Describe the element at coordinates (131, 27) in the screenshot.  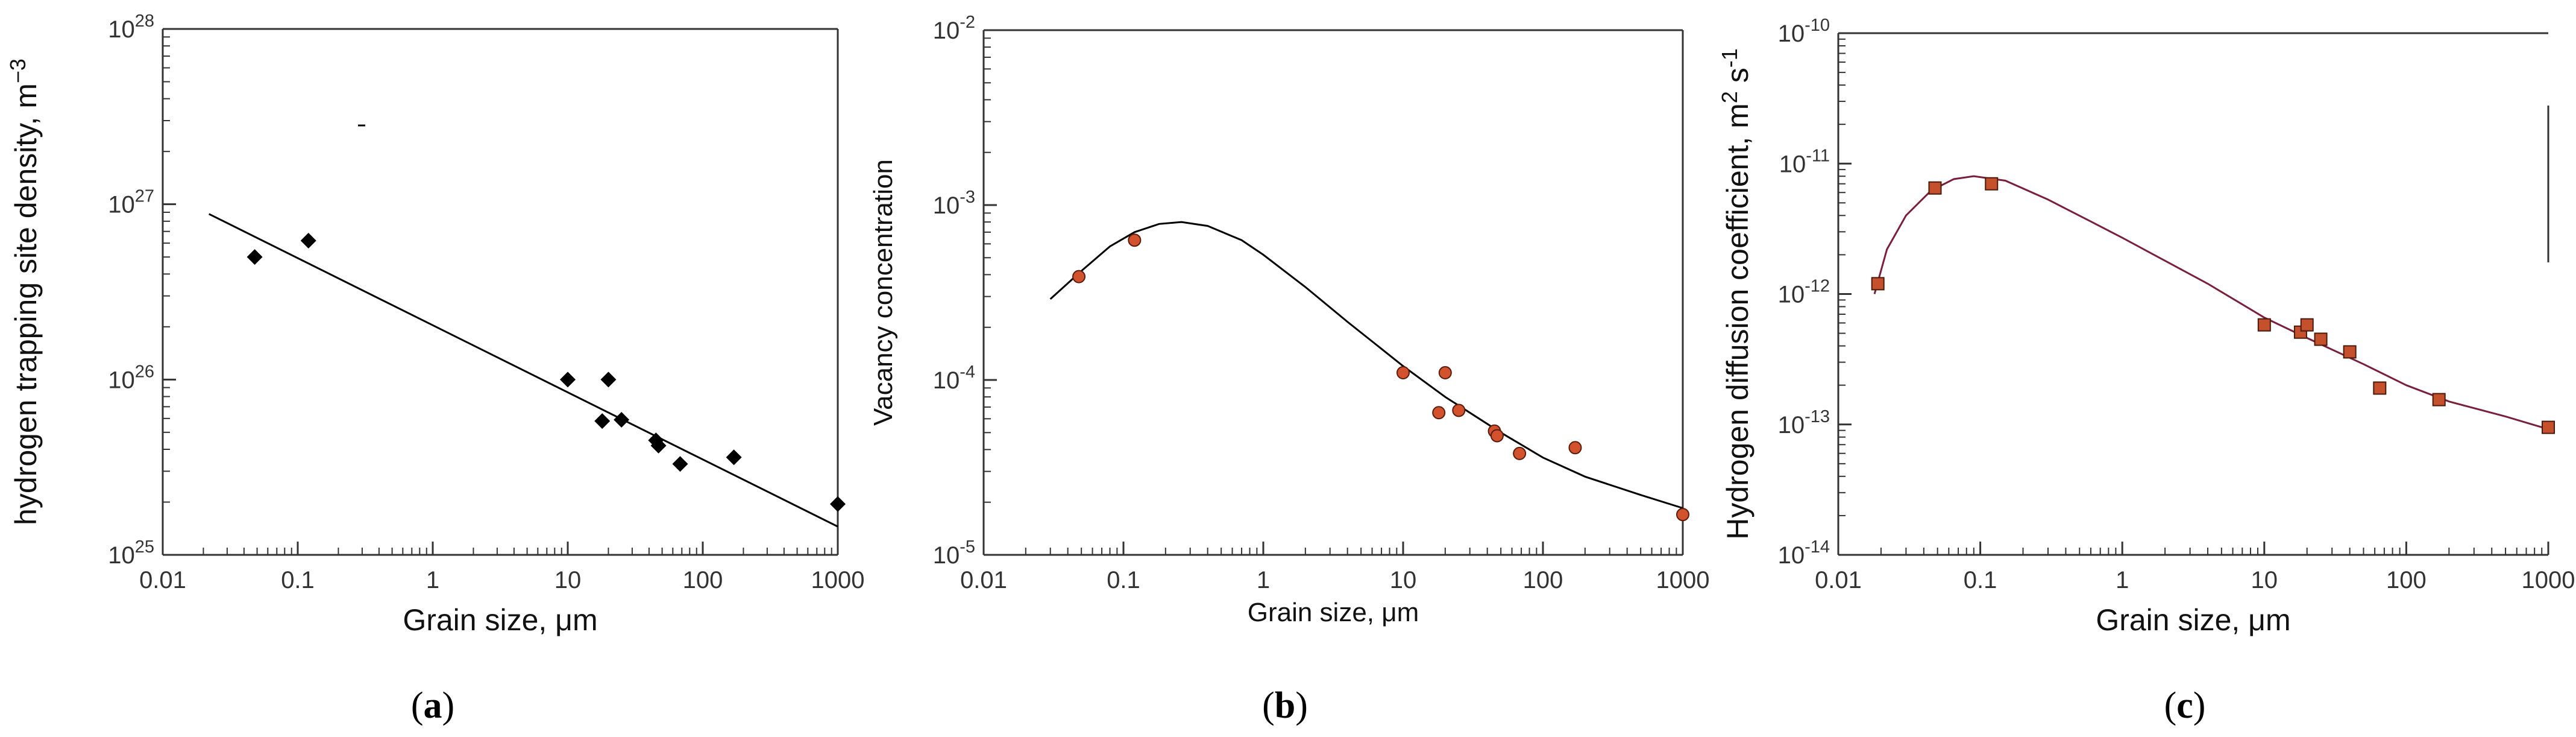
I see `y-tick-label: 10²⁸` at that location.